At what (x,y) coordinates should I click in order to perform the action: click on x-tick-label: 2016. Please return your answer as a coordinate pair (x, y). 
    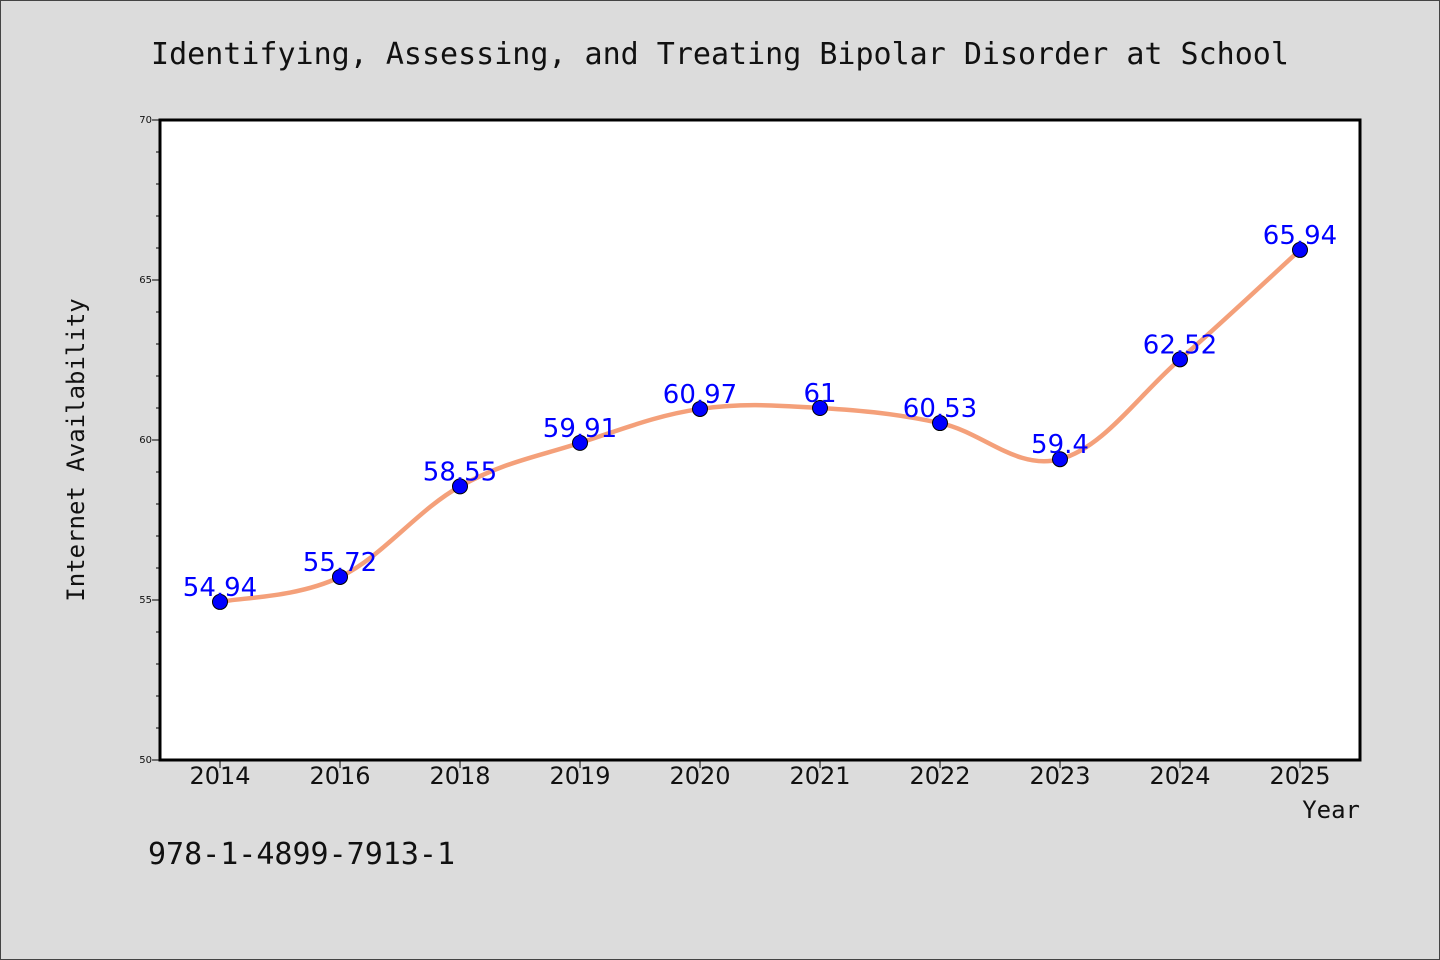
    Looking at the image, I should click on (339, 776).